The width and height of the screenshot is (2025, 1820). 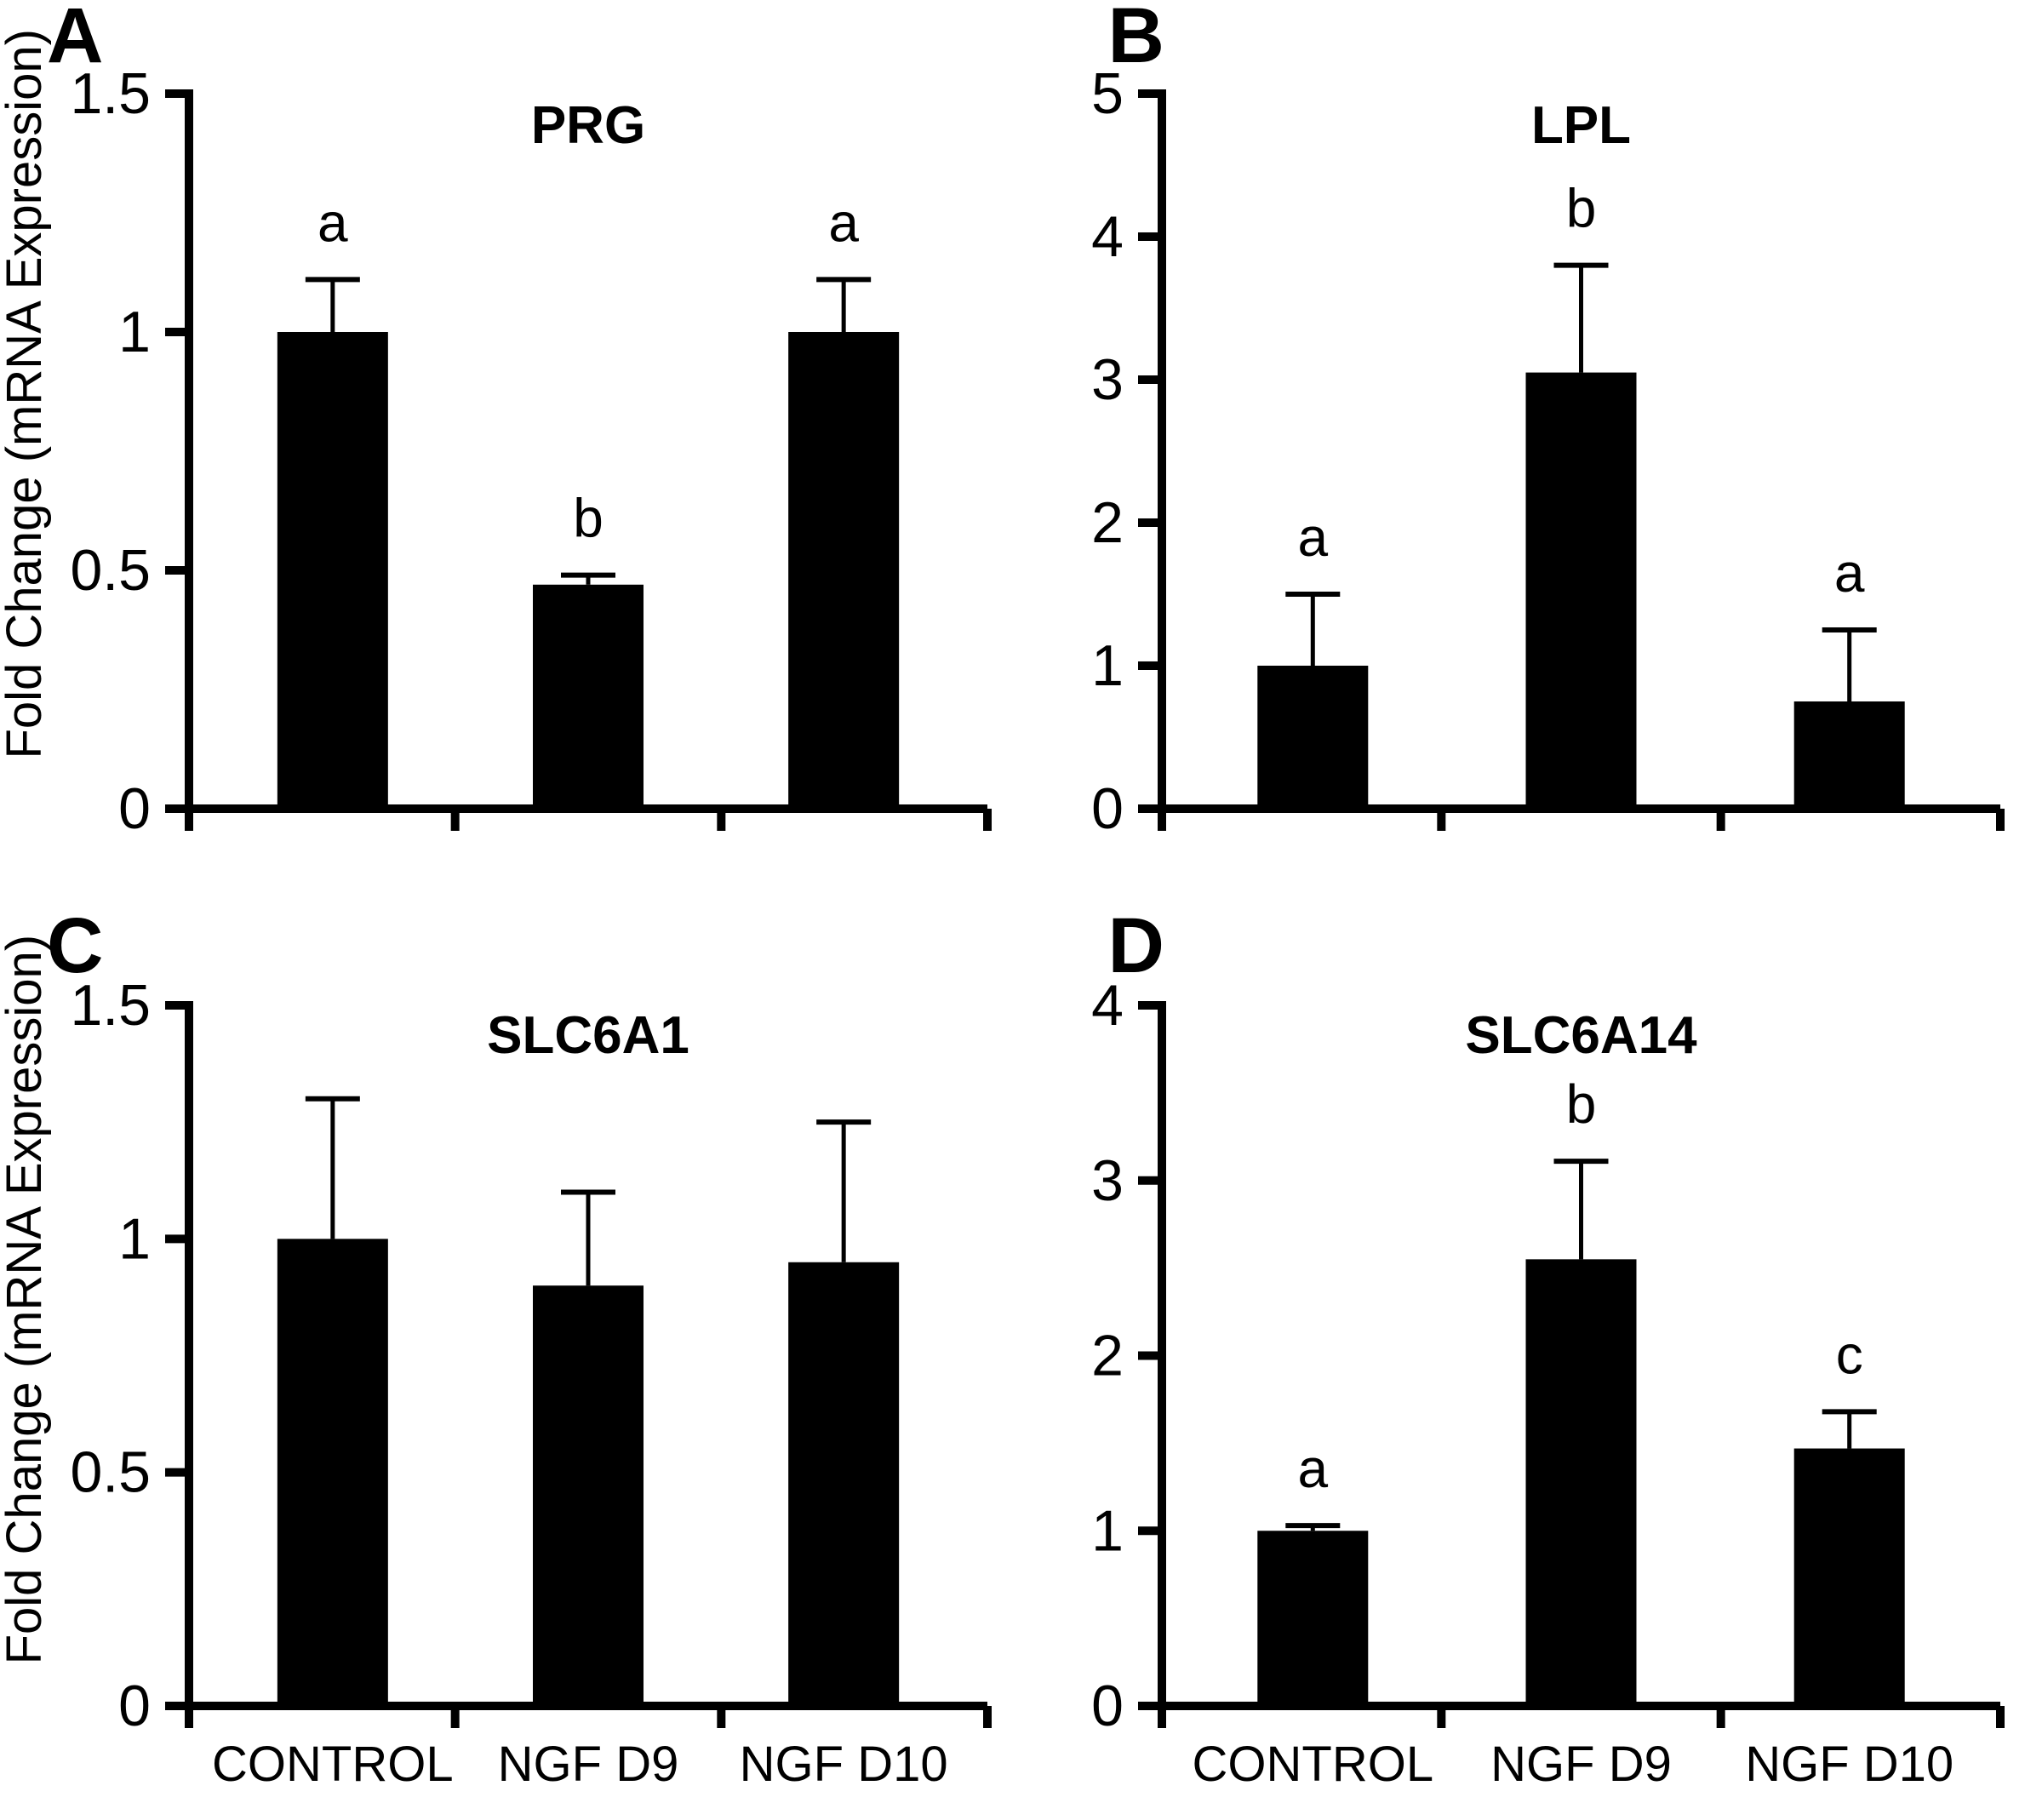 What do you see at coordinates (1580, 125) in the screenshot?
I see `chart-title: LPL` at bounding box center [1580, 125].